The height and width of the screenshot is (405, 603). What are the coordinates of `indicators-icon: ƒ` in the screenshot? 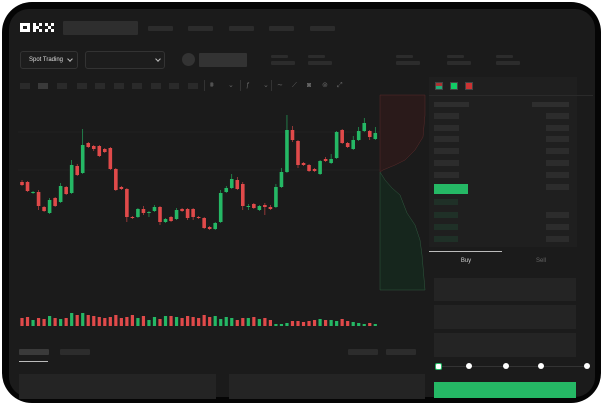 It's located at (248, 85).